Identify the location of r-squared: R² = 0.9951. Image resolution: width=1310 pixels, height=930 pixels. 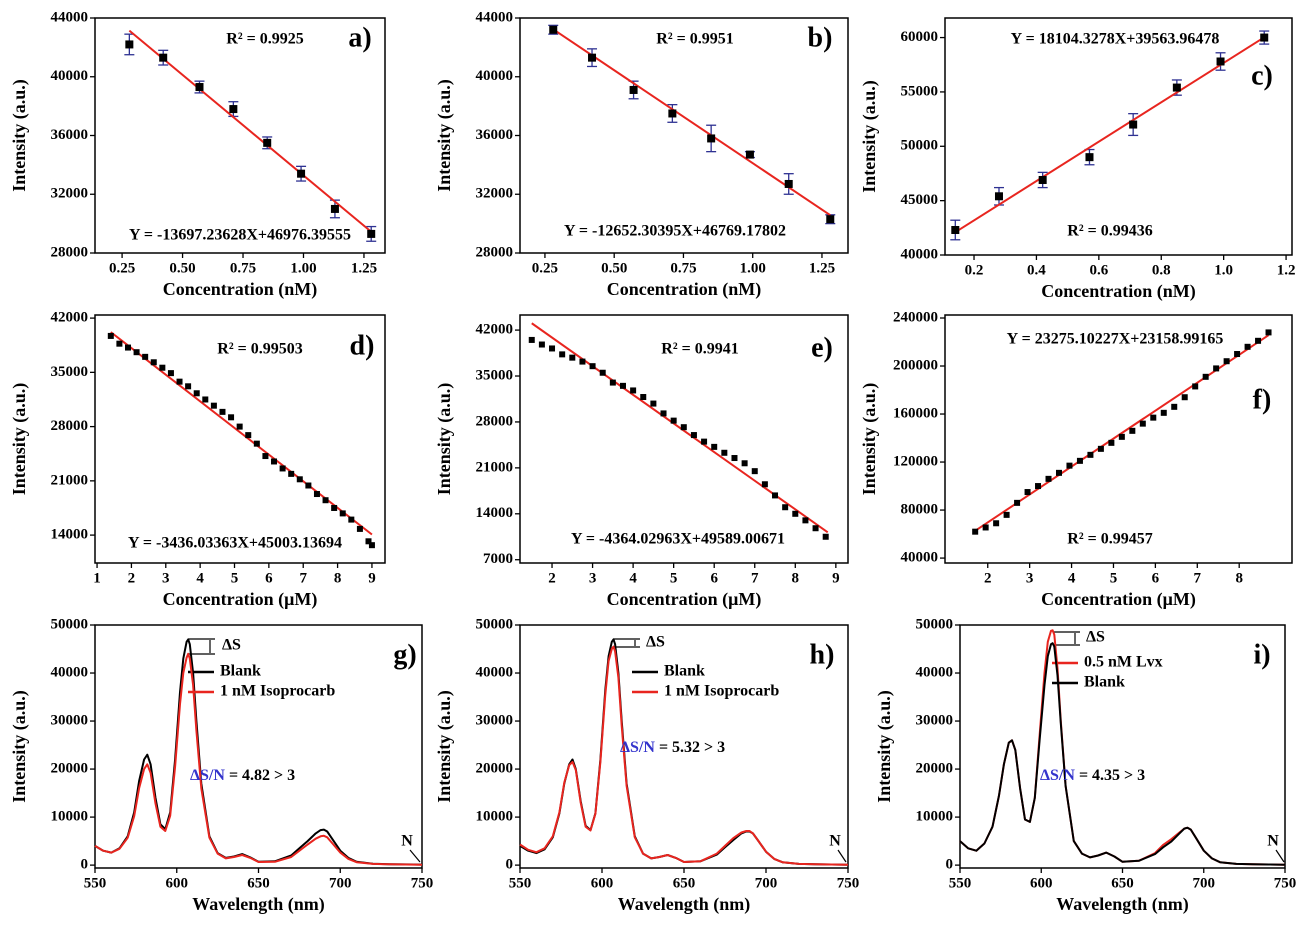
(694, 39).